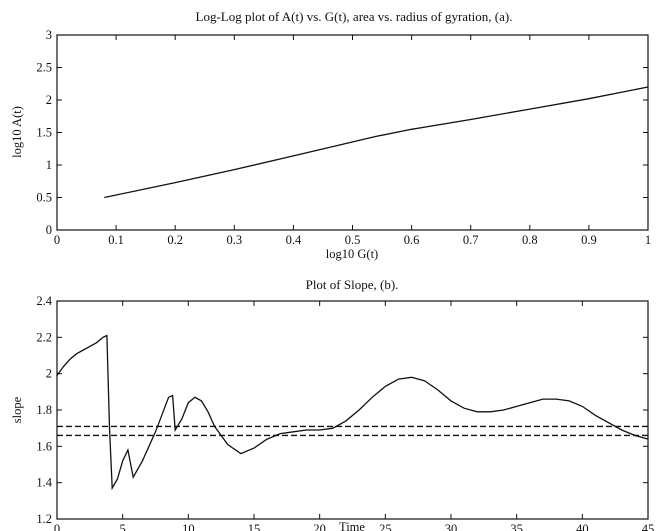 The height and width of the screenshot is (531, 656). I want to click on y-tick-label: 1.2, so click(44, 519).